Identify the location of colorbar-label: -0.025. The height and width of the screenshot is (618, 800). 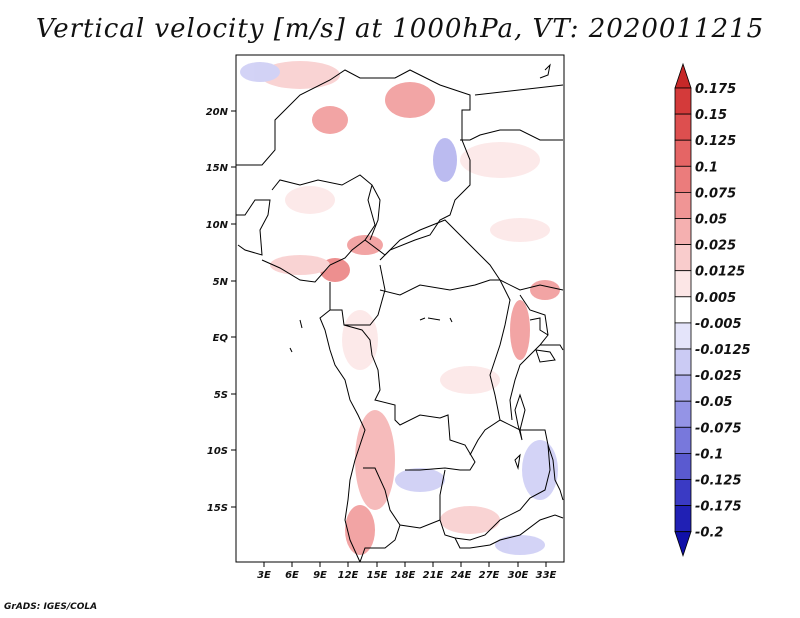
(718, 376).